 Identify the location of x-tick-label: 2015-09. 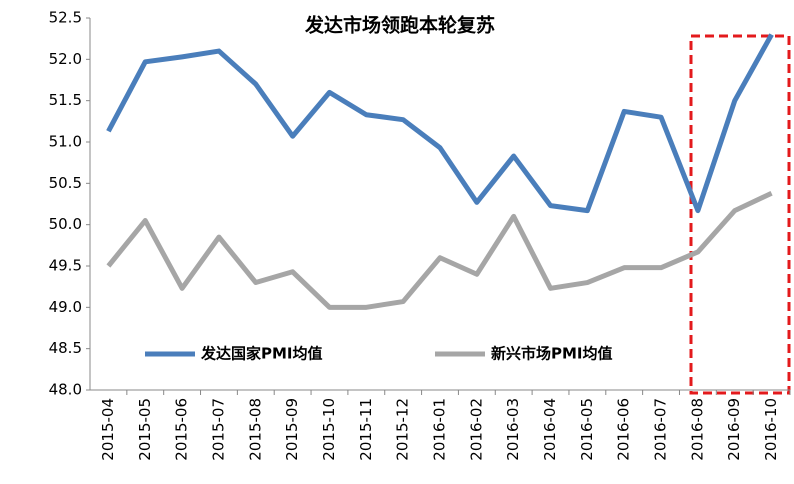
(292, 429).